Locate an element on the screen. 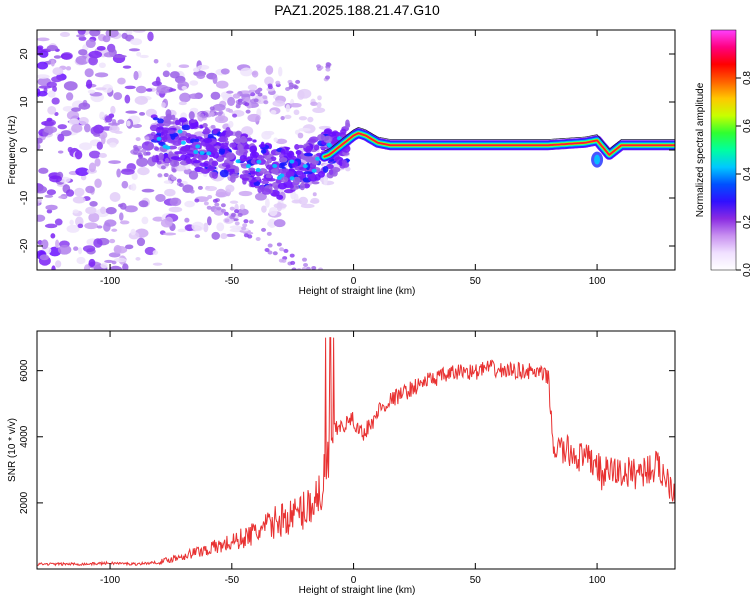 This screenshot has height=605, width=750. colorbar-ticks: 0.0 0.2 0.4 0.6 0.8 is located at coordinates (730, 153).